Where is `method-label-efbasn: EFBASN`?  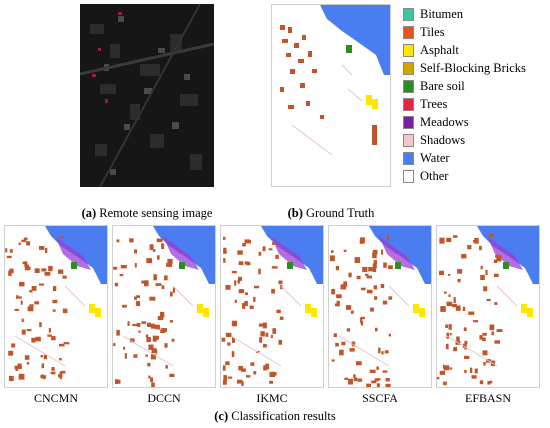 method-label-efbasn: EFBASN is located at coordinates (487, 398).